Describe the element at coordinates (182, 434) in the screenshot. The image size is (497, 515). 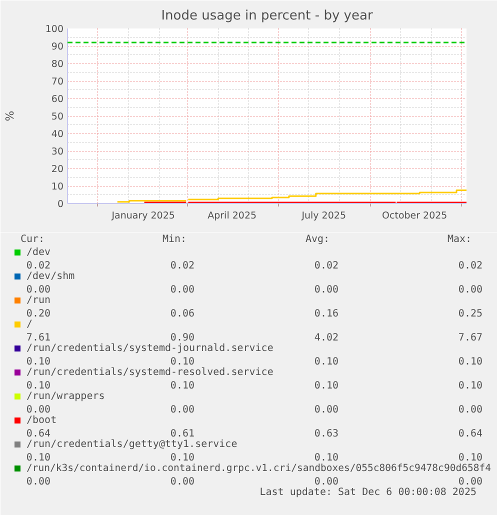
I see `text: 0.61` at that location.